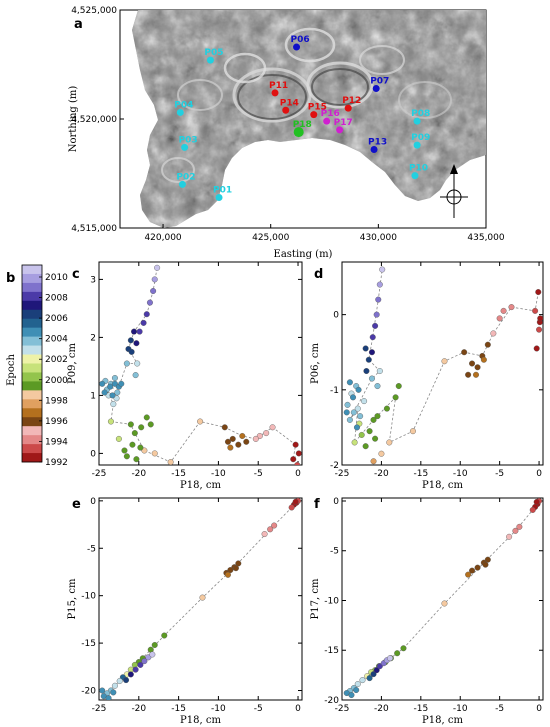 This screenshot has height=727, width=550. What do you see at coordinates (270, 238) in the screenshot?
I see `map-x-tick-label: 425,000` at bounding box center [270, 238].